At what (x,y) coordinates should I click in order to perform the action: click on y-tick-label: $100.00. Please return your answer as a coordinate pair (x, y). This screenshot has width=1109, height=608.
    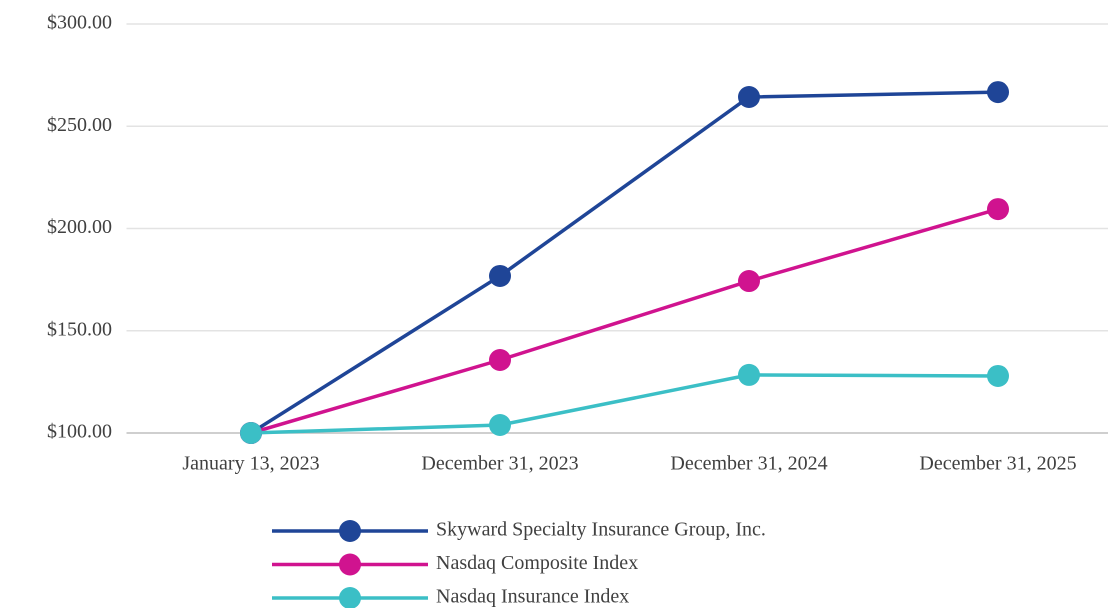
    Looking at the image, I should click on (79, 432).